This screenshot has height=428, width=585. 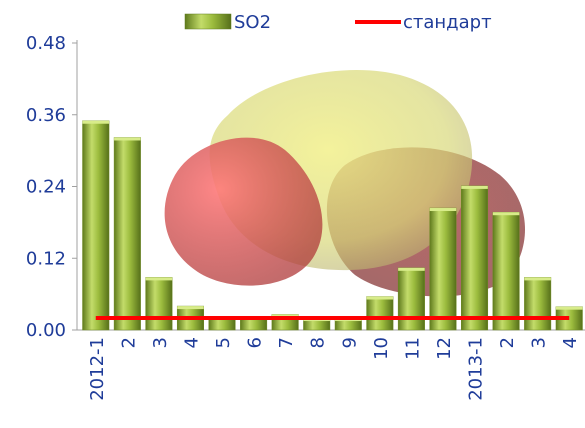 What do you see at coordinates (334, 369) in the screenshot?
I see `x-ticks: 2012-1 2 3 4 5 6 7 8 9 10 11 12 2013-1 2 3 4` at bounding box center [334, 369].